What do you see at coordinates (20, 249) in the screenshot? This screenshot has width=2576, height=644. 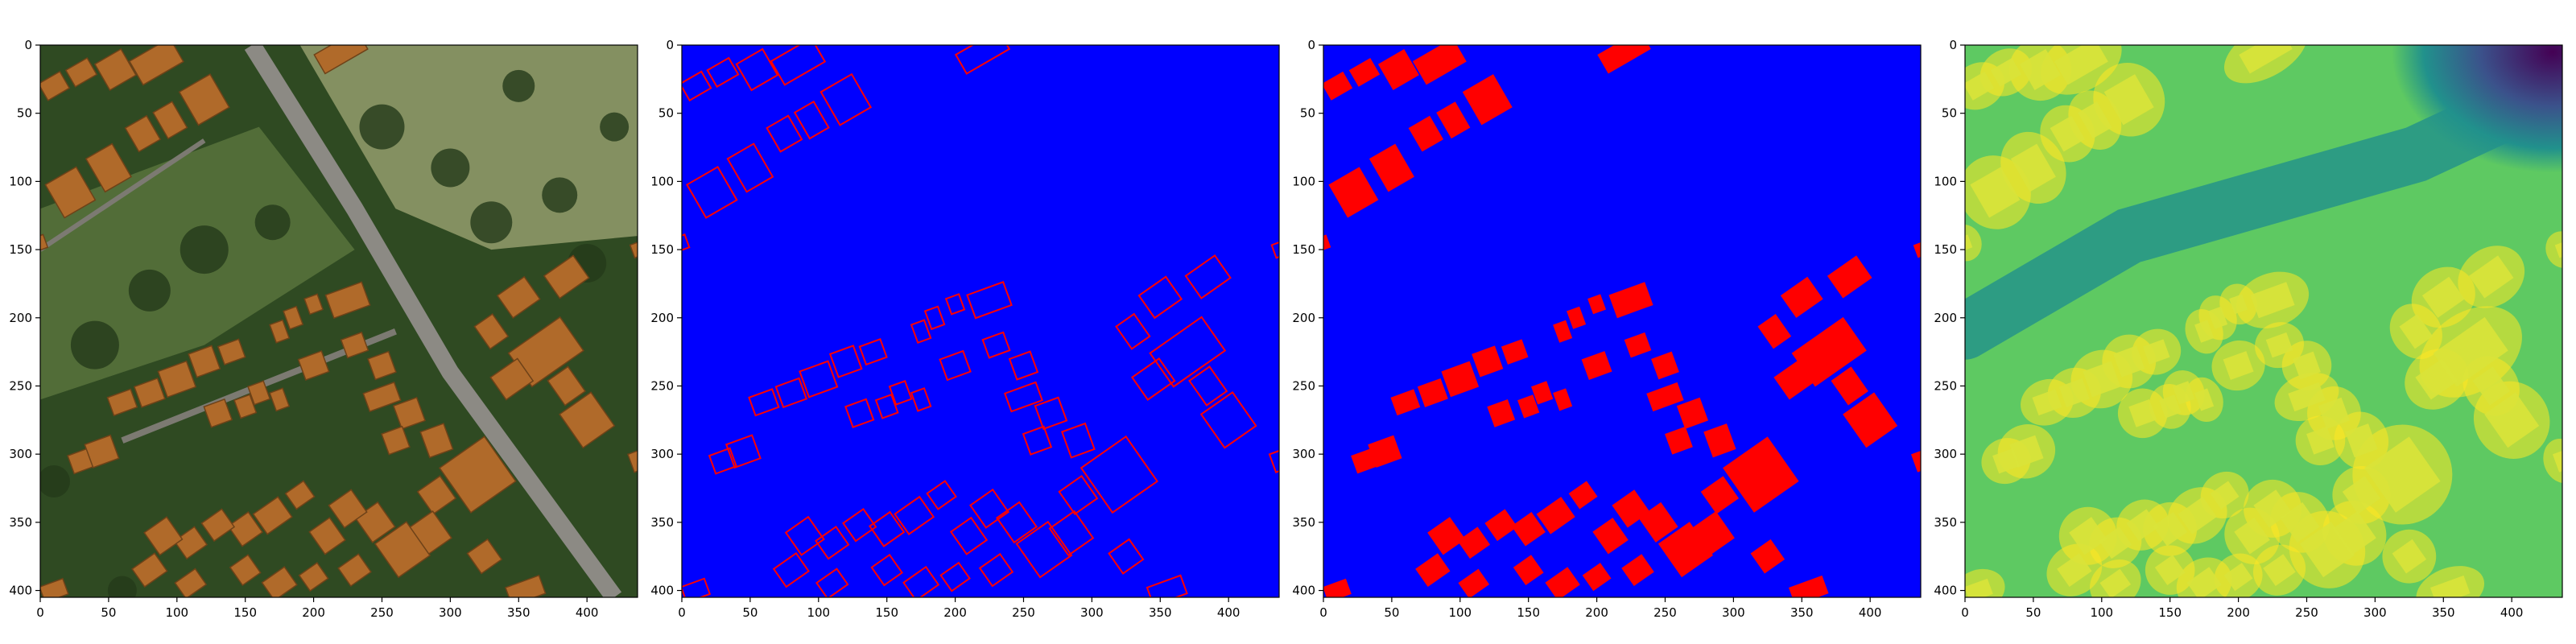 I see `y-tick-label: 150` at bounding box center [20, 249].